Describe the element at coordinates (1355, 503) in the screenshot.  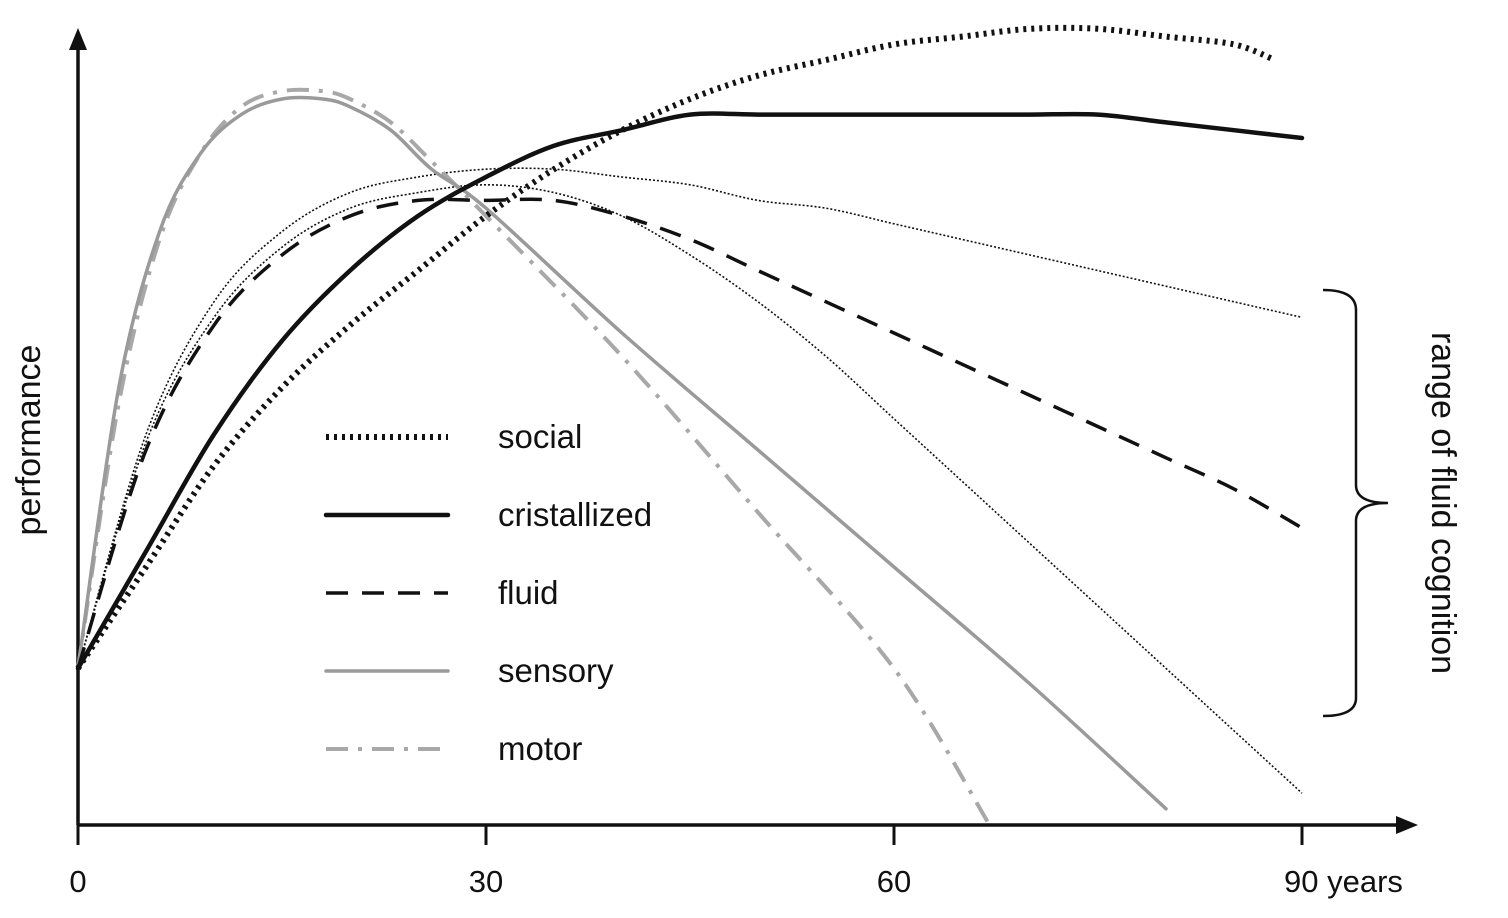
I see `bracket-shape` at that location.